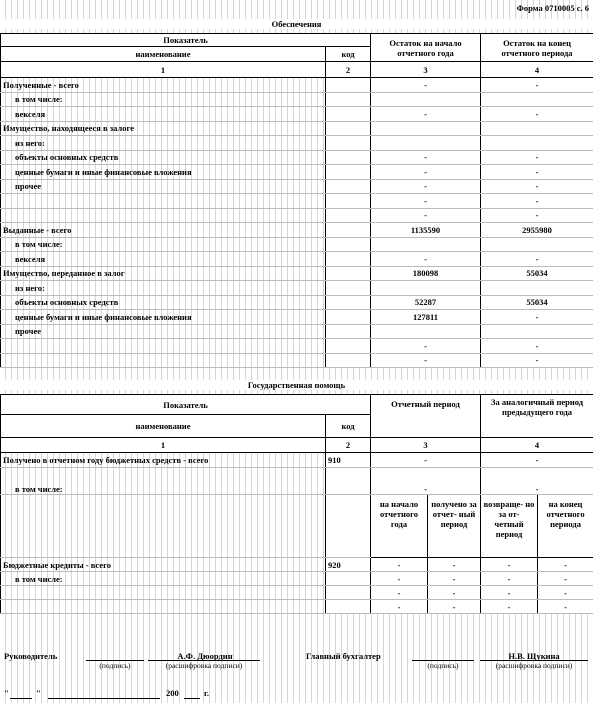 This screenshot has width=593, height=703. What do you see at coordinates (426, 47) in the screenshot?
I see `header-cell: Остаток на начало отчетного года` at bounding box center [426, 47].